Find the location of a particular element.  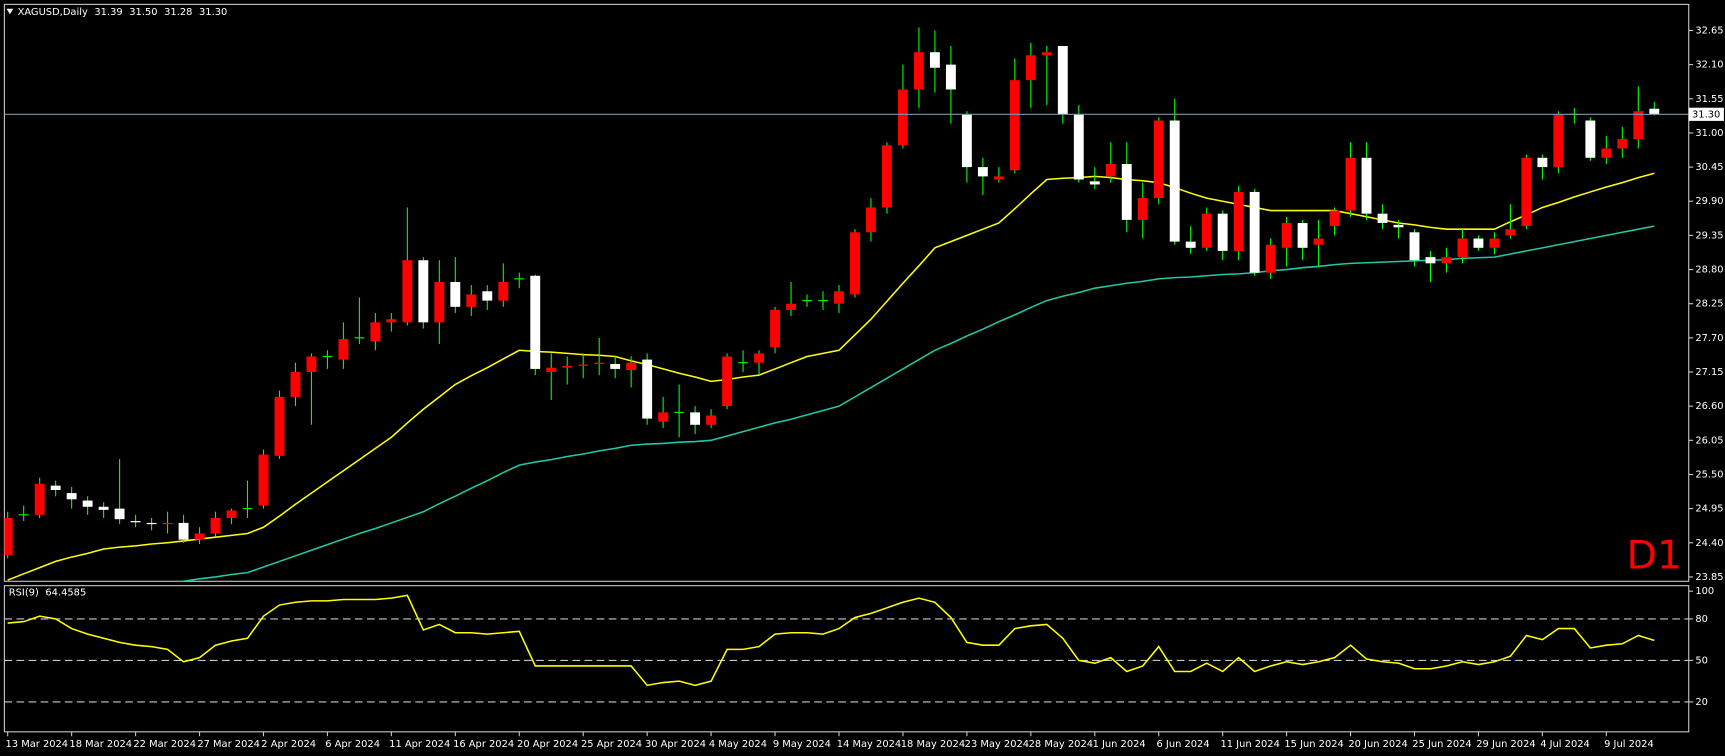

y-tick-label: 24.95 is located at coordinates (1709, 509).